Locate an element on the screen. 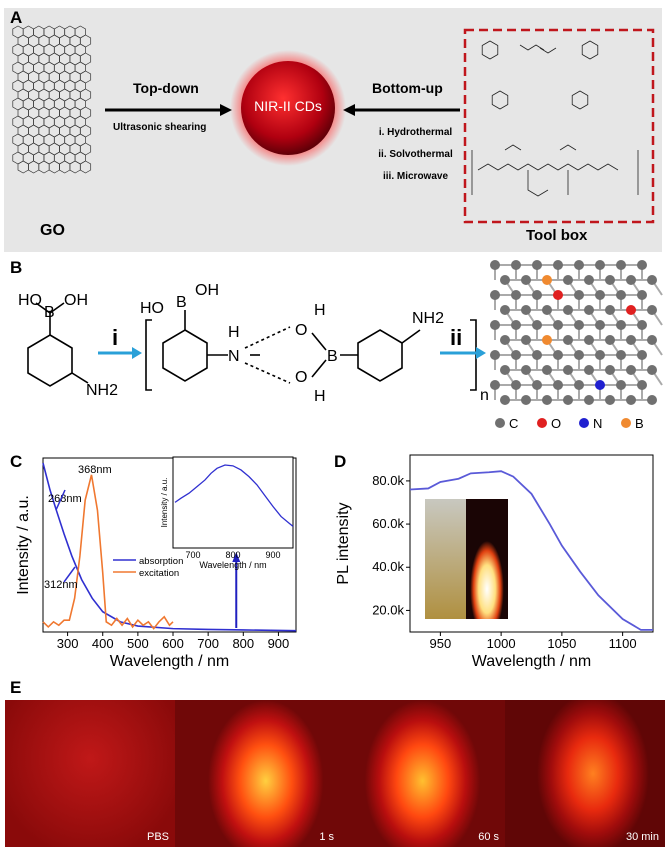 This screenshot has width=667, height=852. polymer-atom-labels: B HO OH NH OO B HH NH2 n is located at coordinates (314, 343).